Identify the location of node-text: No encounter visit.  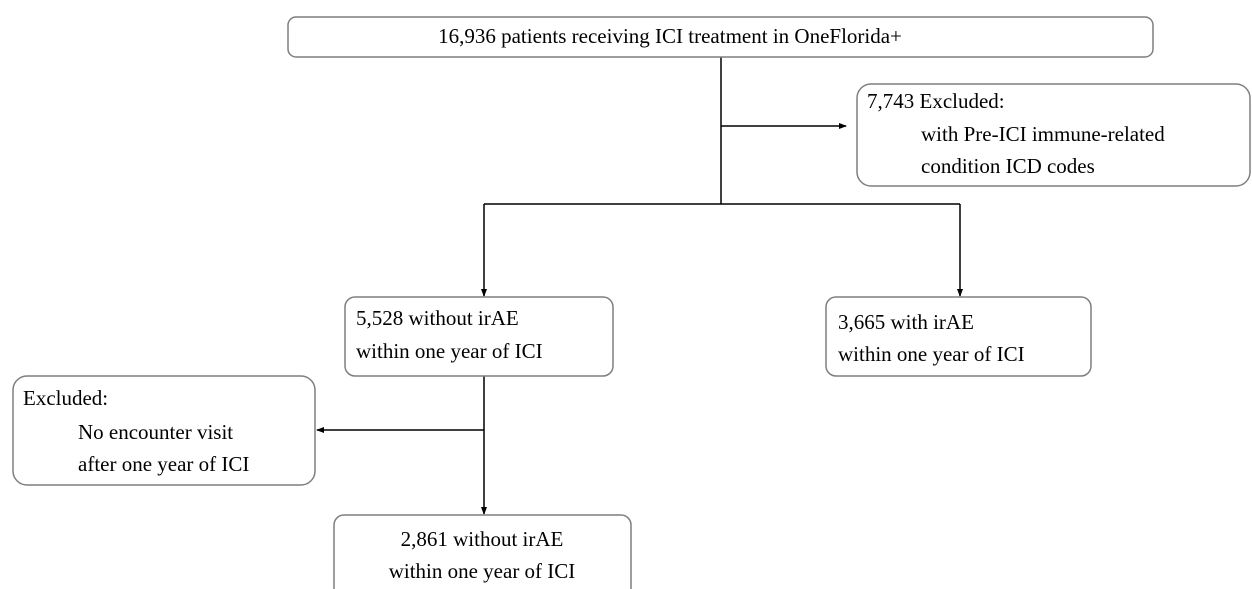
(155, 432).